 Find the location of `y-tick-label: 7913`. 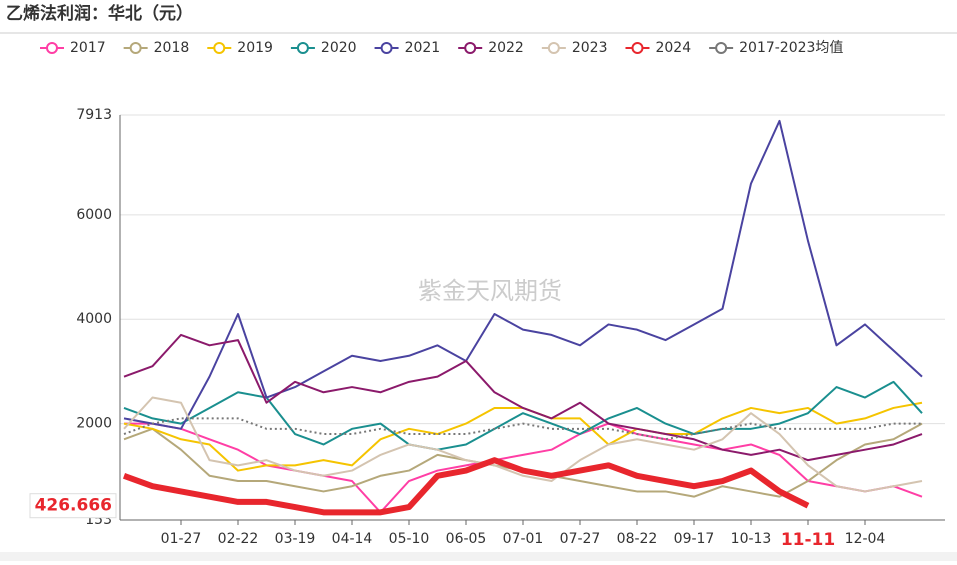

y-tick-label: 7913 is located at coordinates (94, 115).